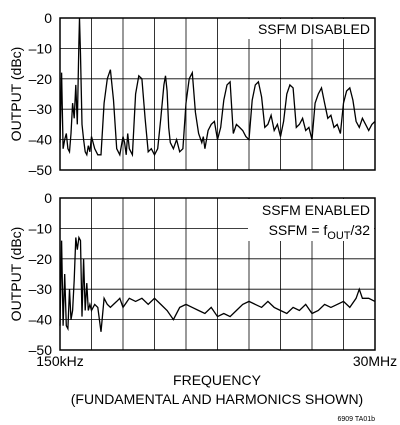 The width and height of the screenshot is (400, 425). What do you see at coordinates (357, 419) in the screenshot?
I see `figure-id: 6909 TA01b` at bounding box center [357, 419].